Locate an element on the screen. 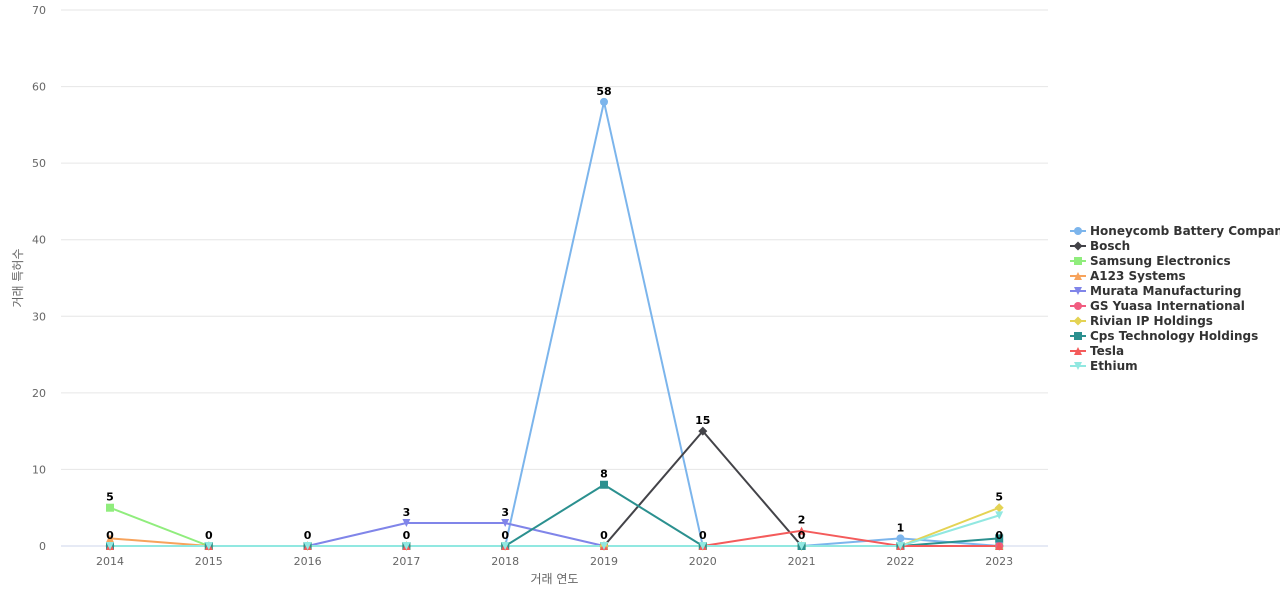  y-tick-label: 40 is located at coordinates (39, 240).